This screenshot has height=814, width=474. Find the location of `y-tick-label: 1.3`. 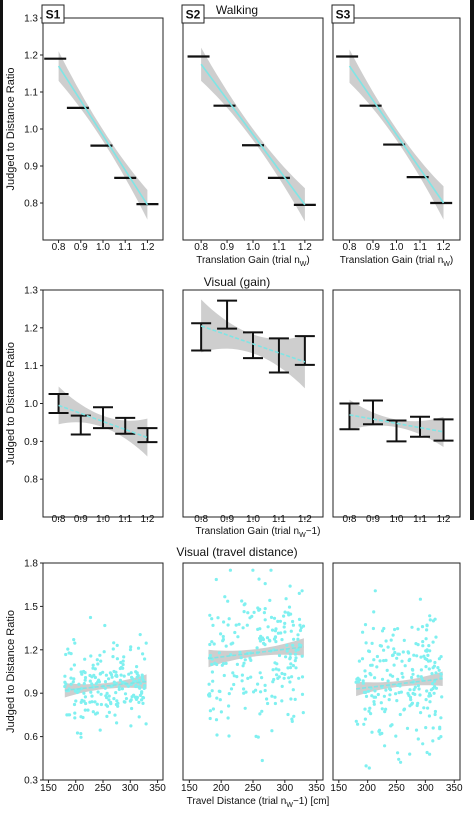

y-tick-label: 1.3 is located at coordinates (31, 19).